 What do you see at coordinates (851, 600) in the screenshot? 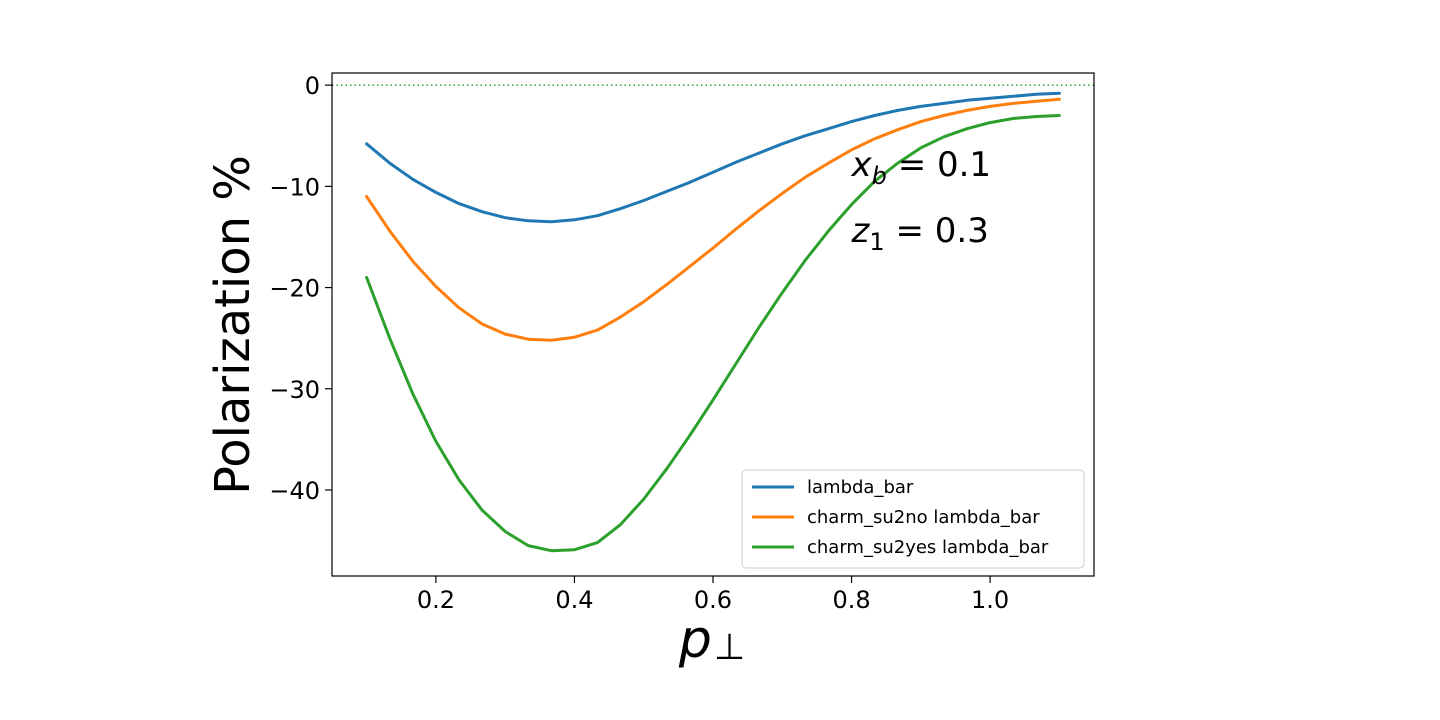
I see `x-tick-label: 0.8` at bounding box center [851, 600].